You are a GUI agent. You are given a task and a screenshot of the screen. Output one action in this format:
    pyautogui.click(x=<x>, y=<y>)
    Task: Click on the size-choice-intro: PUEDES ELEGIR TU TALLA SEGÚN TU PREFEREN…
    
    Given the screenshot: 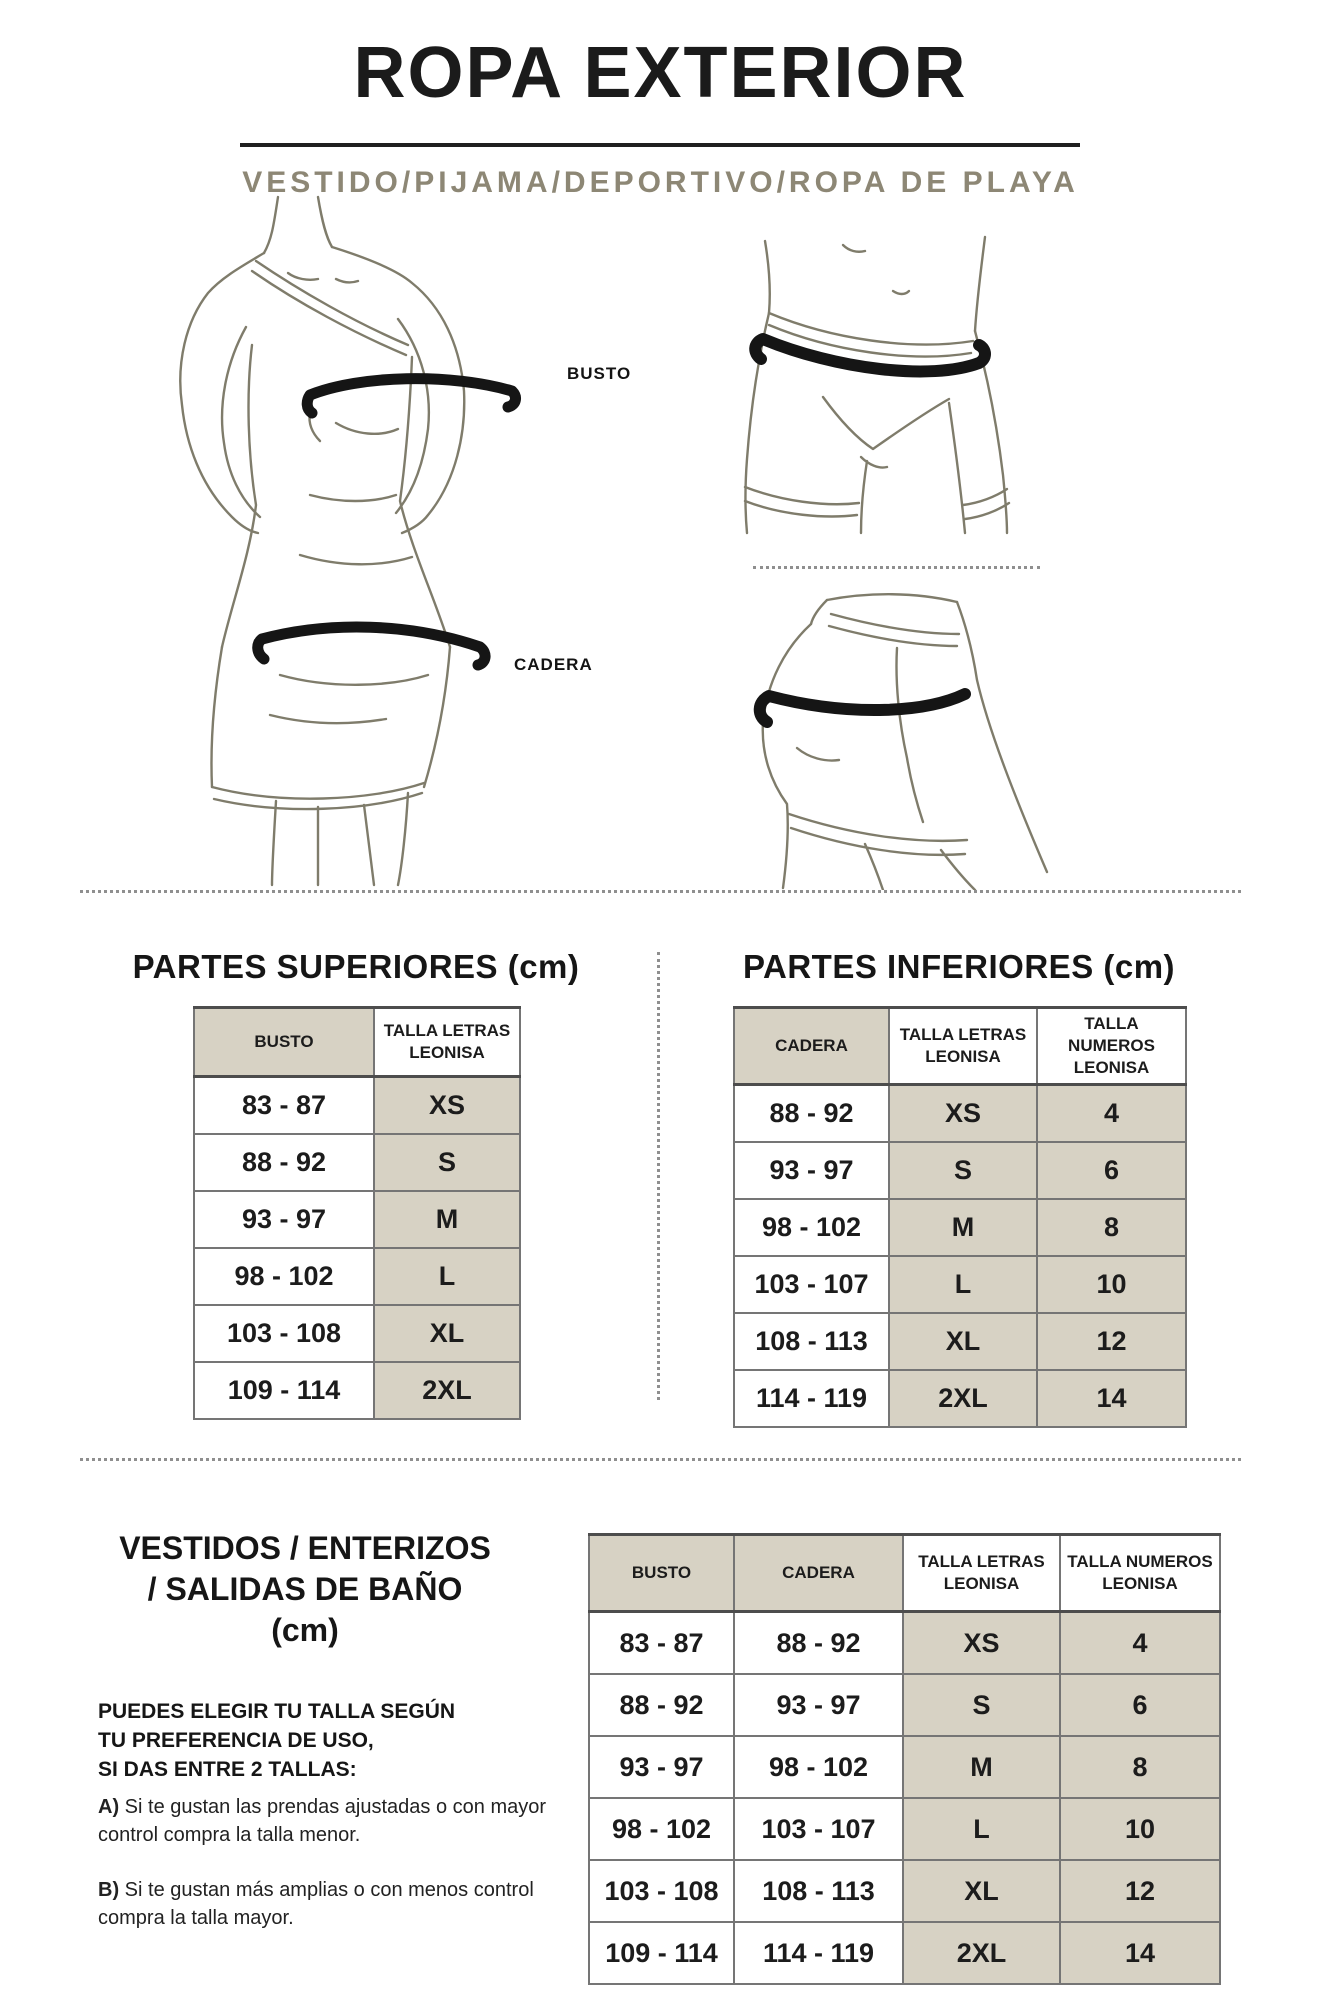 What is the action you would take?
    pyautogui.click(x=328, y=1740)
    